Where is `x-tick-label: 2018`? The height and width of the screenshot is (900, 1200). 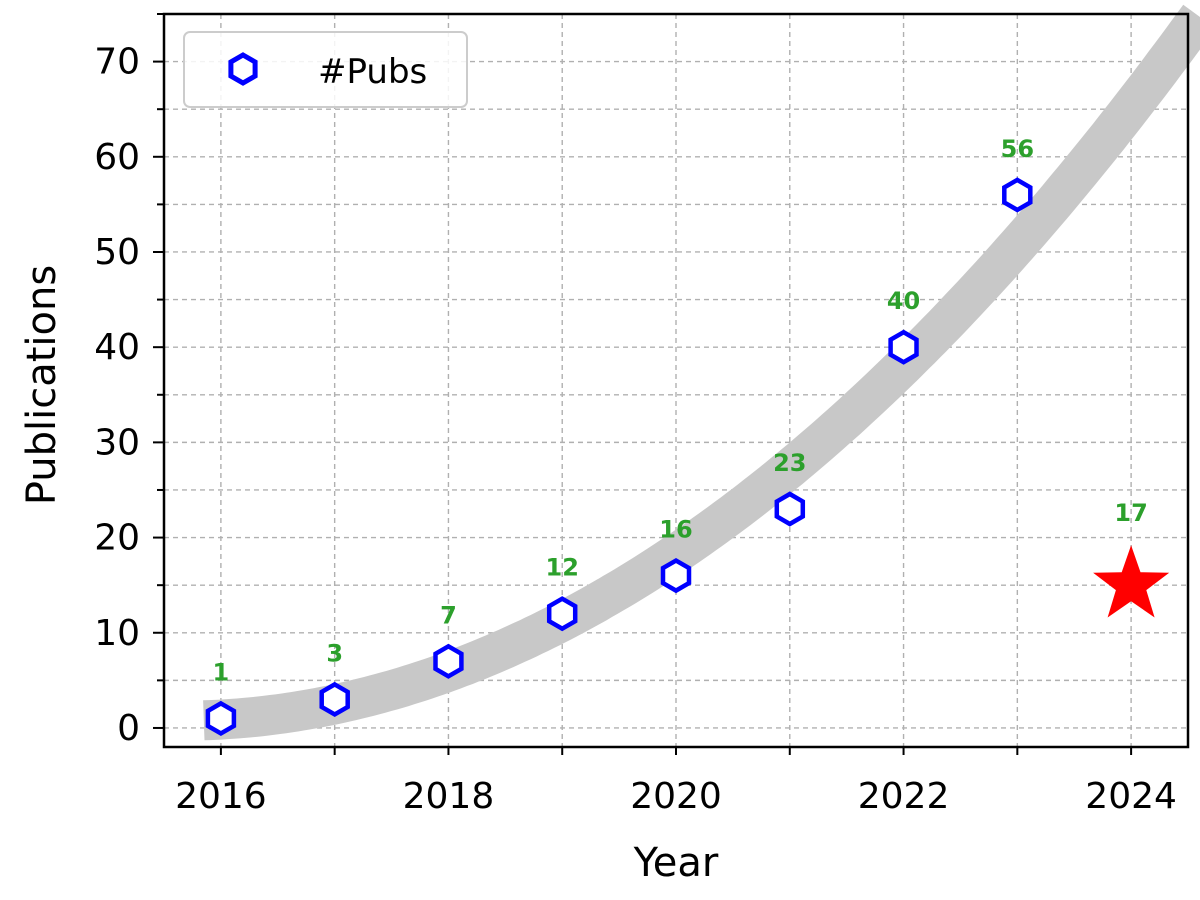 x-tick-label: 2018 is located at coordinates (449, 796).